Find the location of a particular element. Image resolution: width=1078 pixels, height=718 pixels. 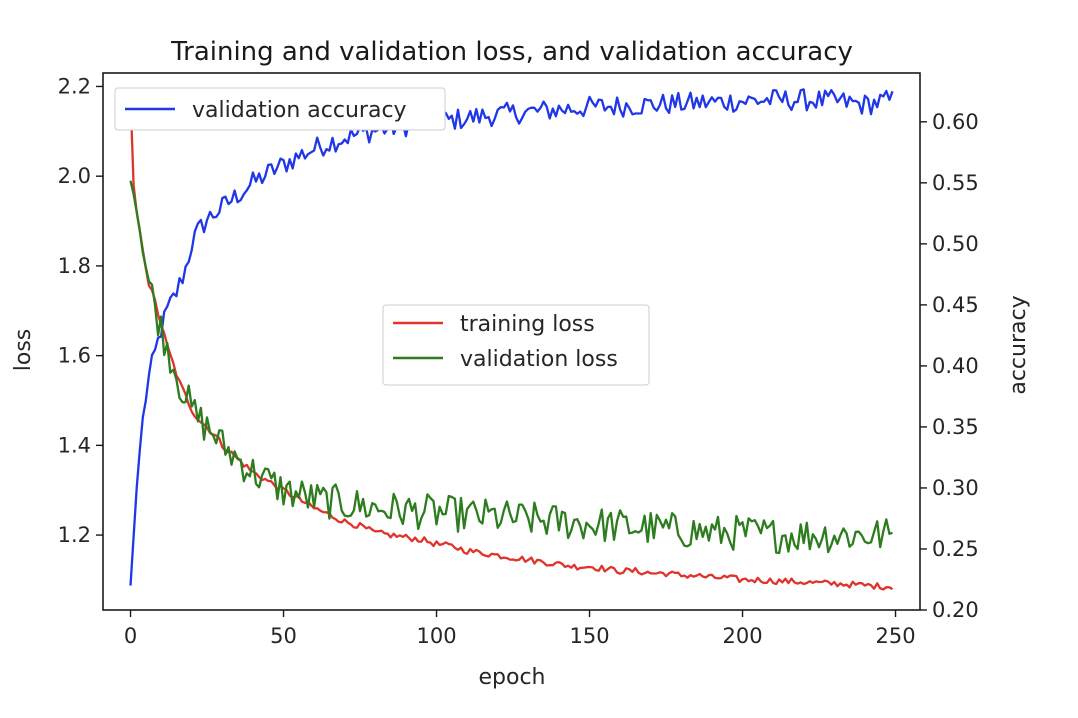

y-left-tick-label: 2.0 is located at coordinates (74, 176).